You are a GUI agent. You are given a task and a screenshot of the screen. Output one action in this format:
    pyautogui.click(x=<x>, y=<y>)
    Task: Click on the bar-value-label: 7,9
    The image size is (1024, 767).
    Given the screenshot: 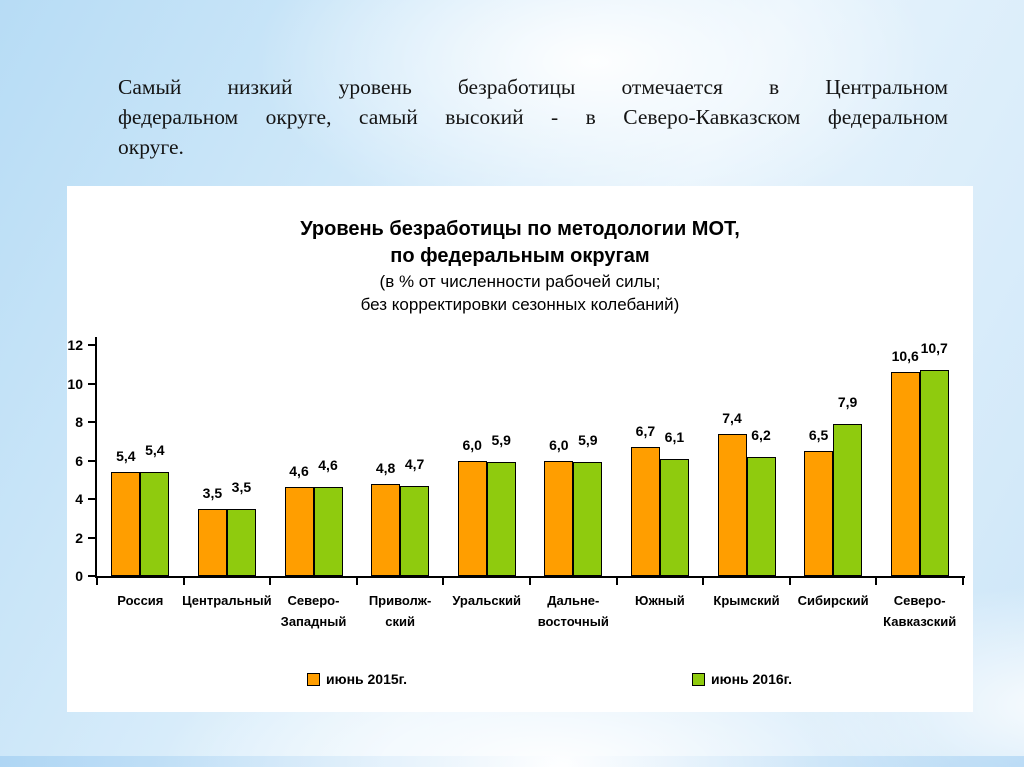 What is the action you would take?
    pyautogui.click(x=847, y=401)
    